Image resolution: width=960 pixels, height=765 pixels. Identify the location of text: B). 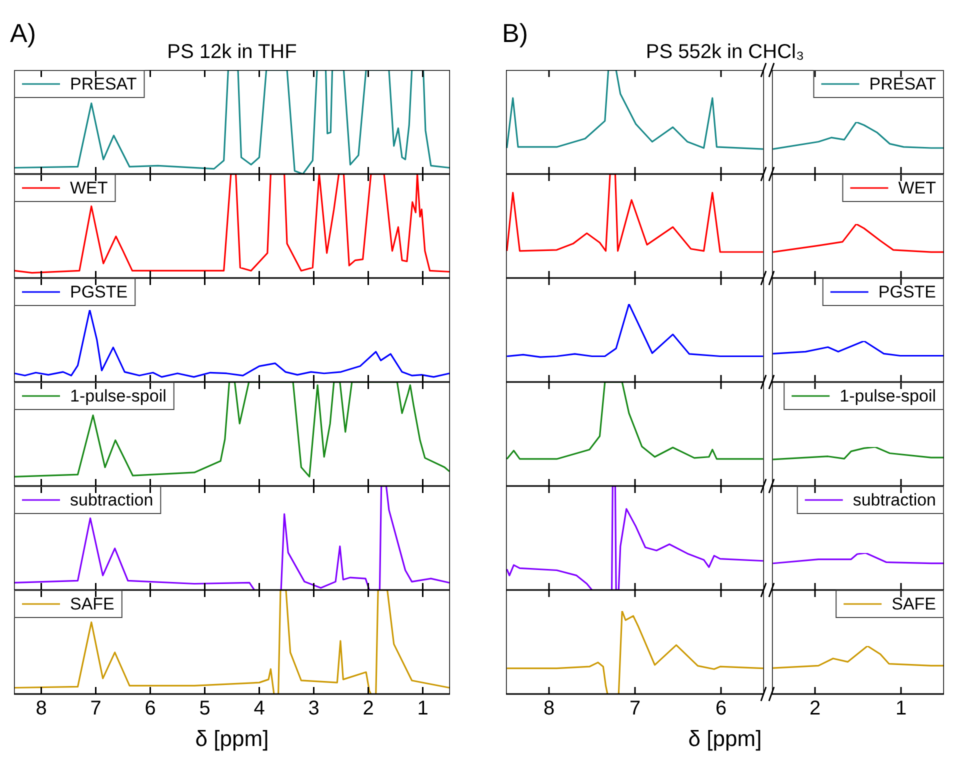
(515, 33).